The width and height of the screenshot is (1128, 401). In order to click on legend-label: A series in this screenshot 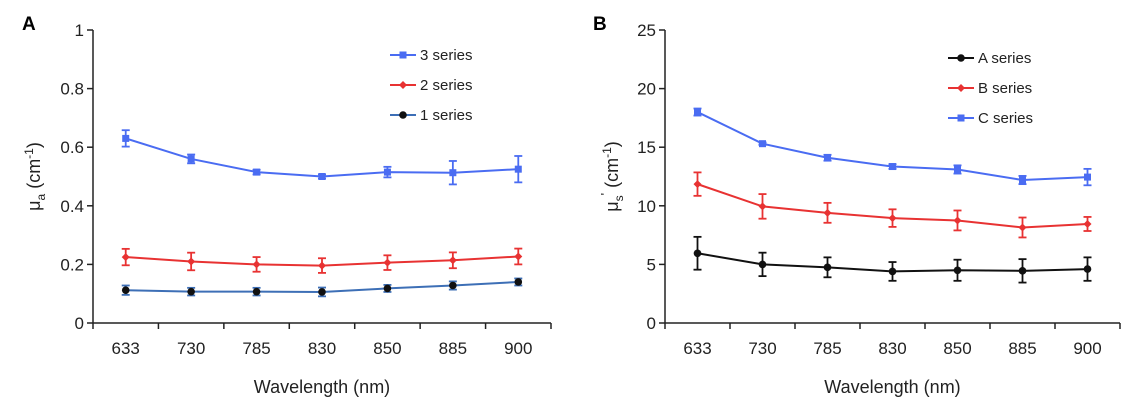, I will do `click(1004, 58)`.